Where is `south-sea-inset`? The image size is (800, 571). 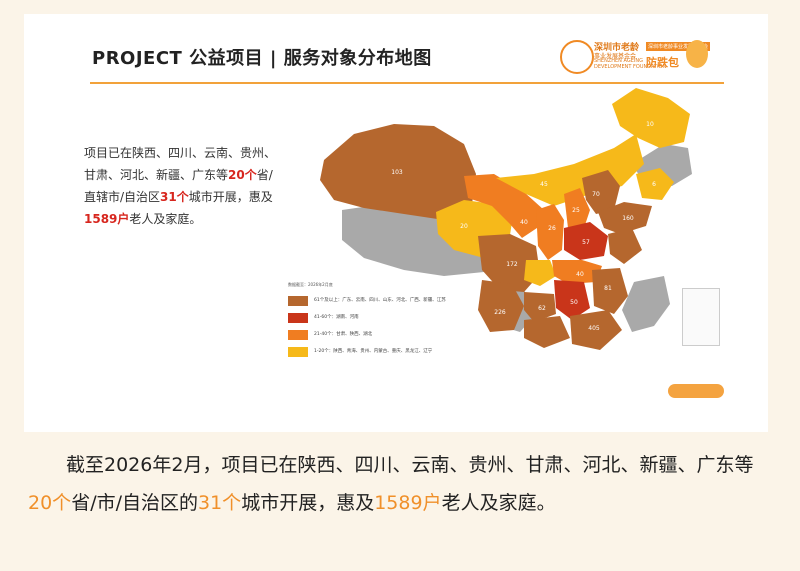
south-sea-inset is located at coordinates (701, 317).